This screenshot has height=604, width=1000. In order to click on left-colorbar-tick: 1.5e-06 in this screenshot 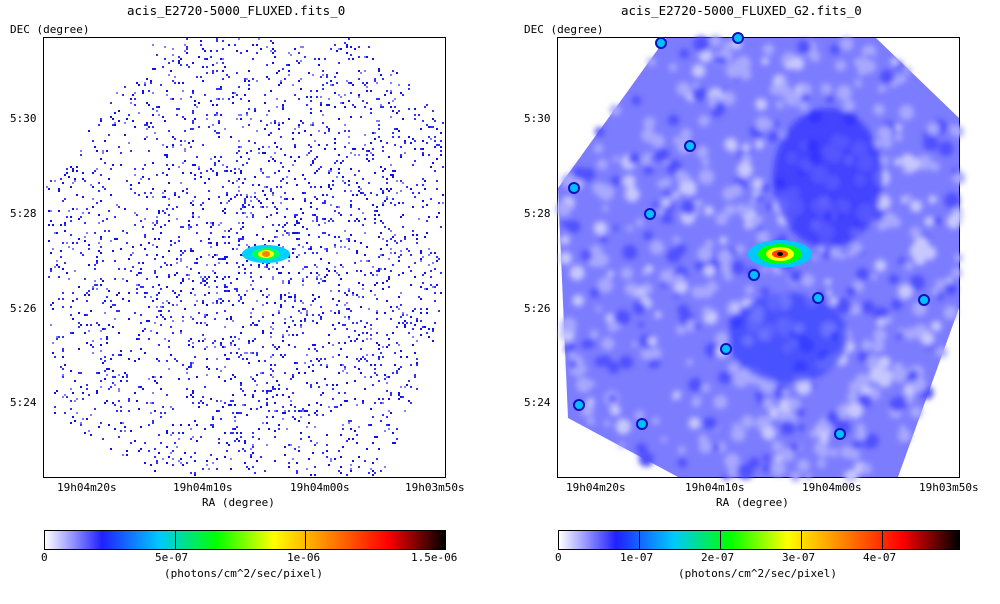, I will do `click(434, 557)`.